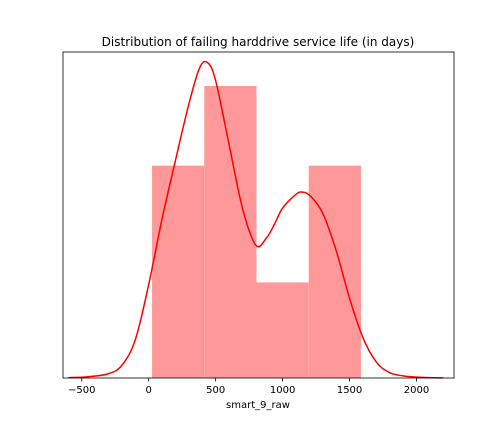 The width and height of the screenshot is (504, 432). What do you see at coordinates (149, 390) in the screenshot?
I see `x-tick-label: 0` at bounding box center [149, 390].